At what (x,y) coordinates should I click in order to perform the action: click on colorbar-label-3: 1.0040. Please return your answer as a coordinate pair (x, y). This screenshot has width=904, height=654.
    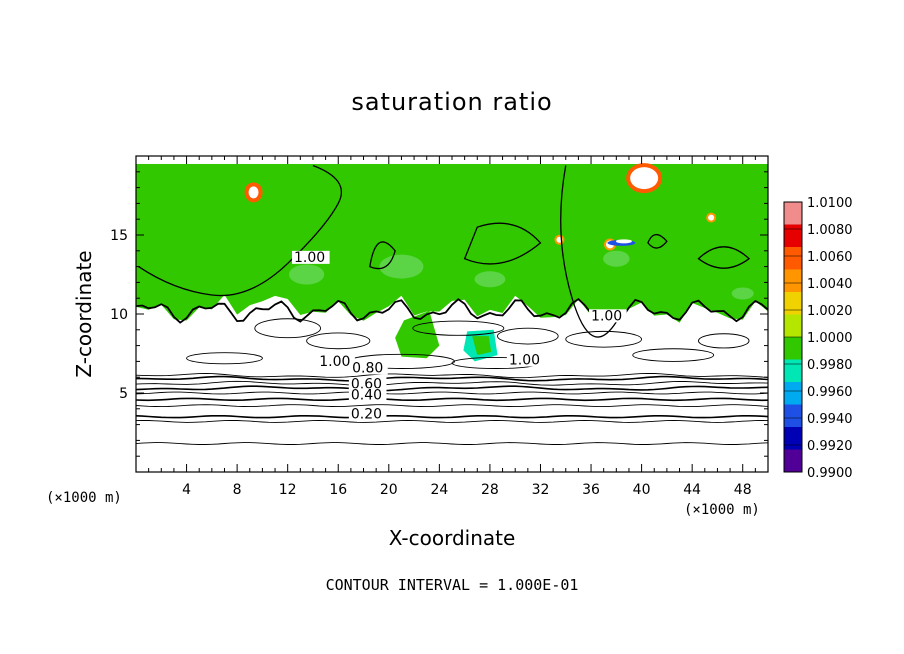
    Looking at the image, I should click on (830, 284).